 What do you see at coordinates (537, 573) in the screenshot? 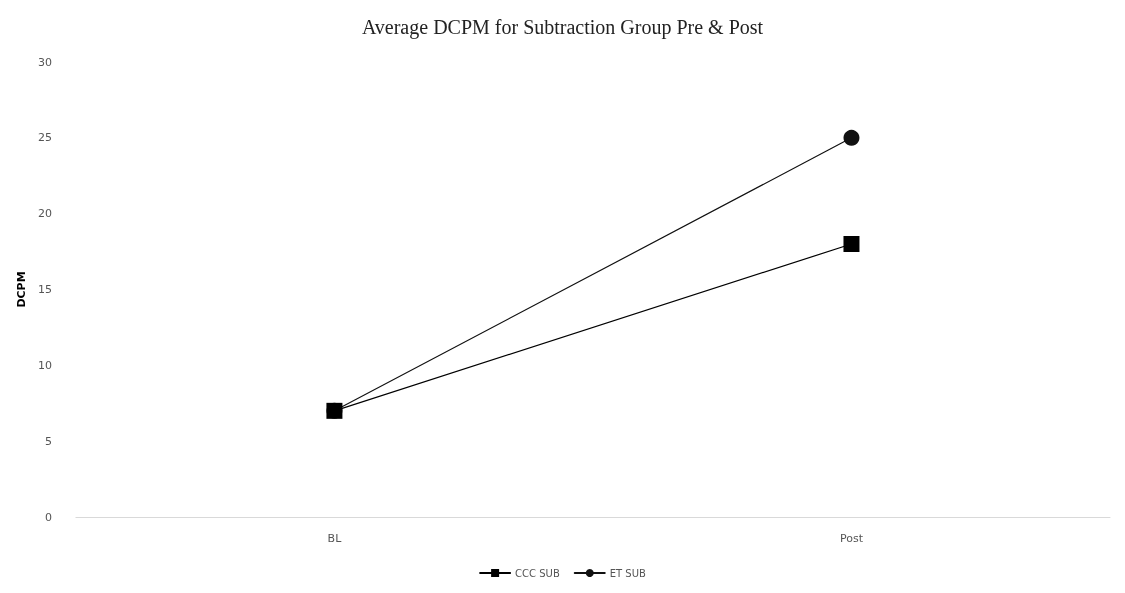
I see `legend-label: CCC SUB` at bounding box center [537, 573].